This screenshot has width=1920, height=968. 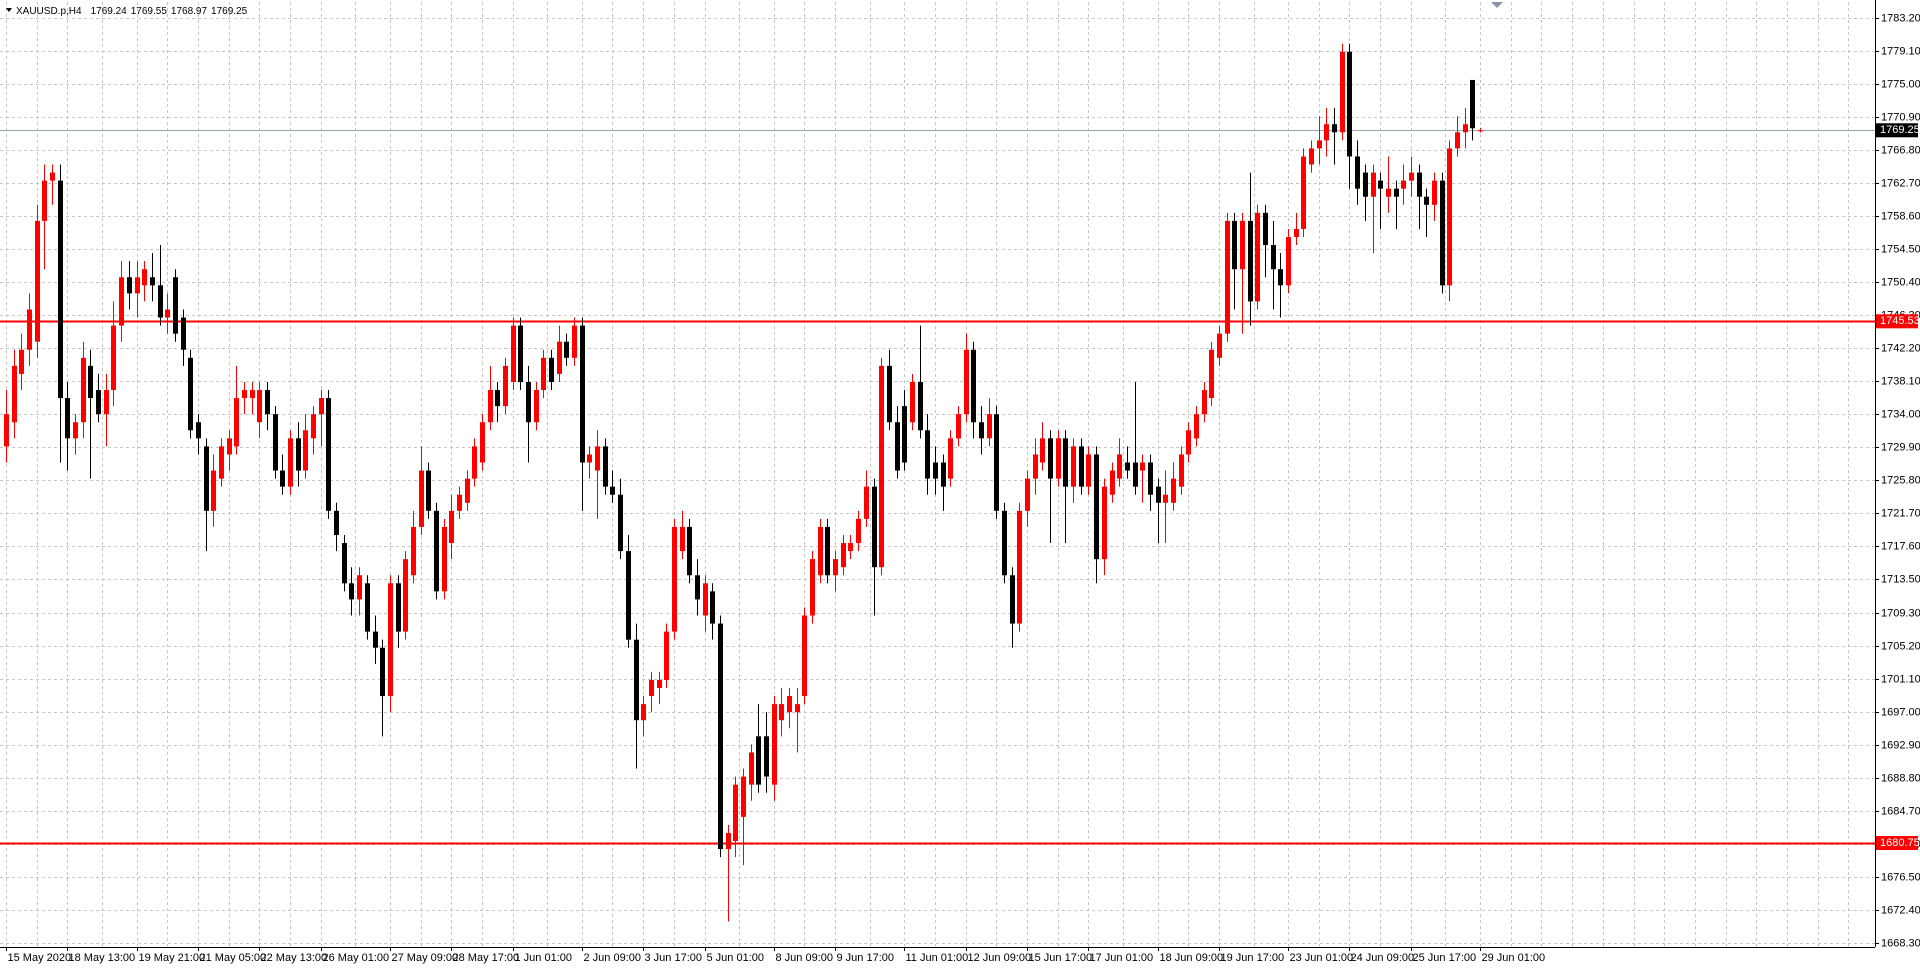 I want to click on y-tick-label: 1672.40, so click(x=1900, y=910).